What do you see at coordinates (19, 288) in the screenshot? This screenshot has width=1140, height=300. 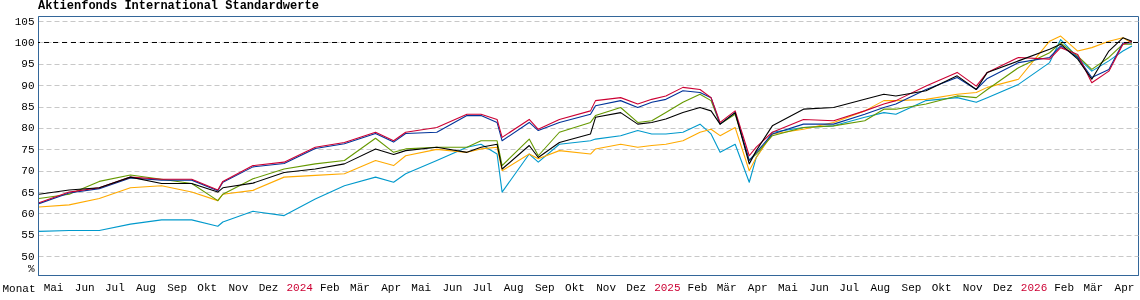 I see `x-axis-title: Monat` at bounding box center [19, 288].